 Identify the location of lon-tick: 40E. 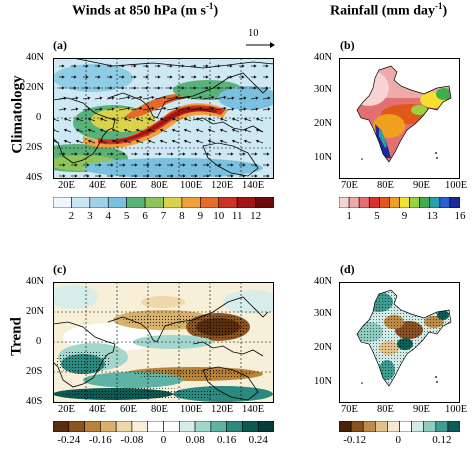
(97, 409).